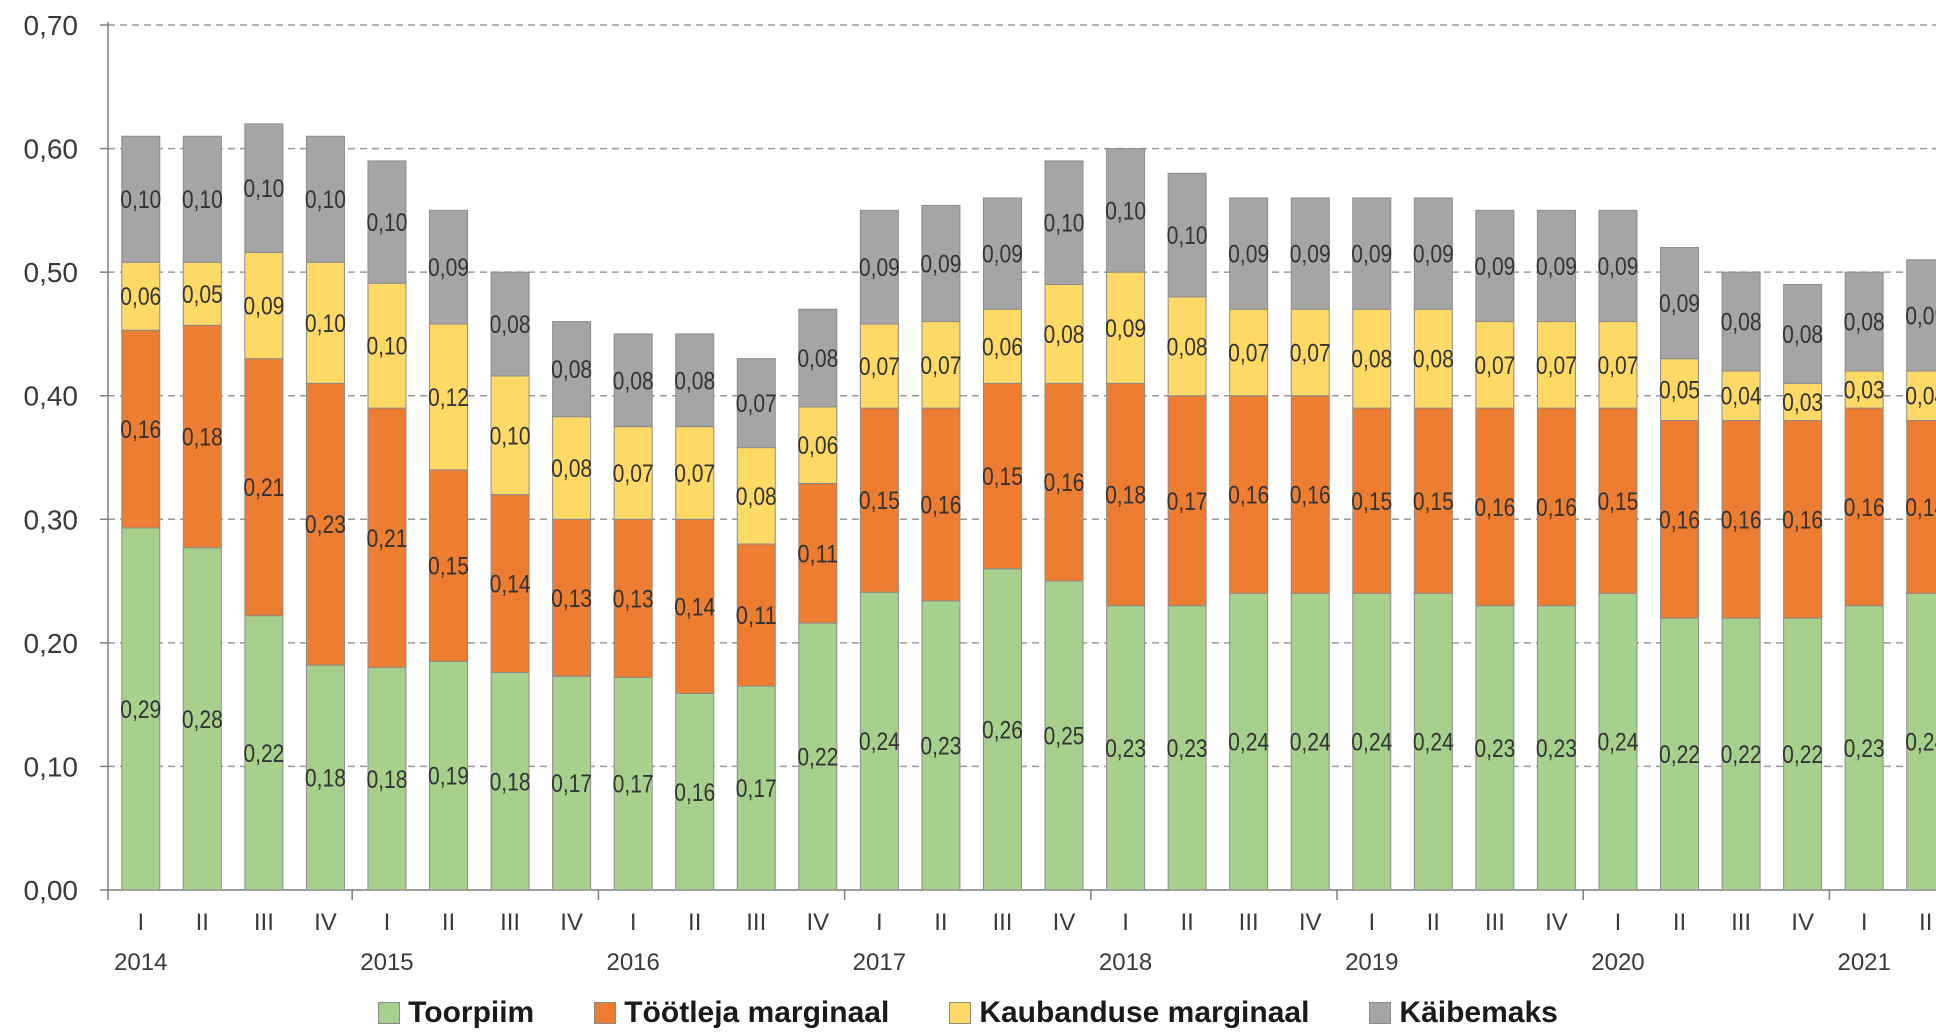  I want to click on legend-item-kaibemaks: Käibemaks, so click(1463, 1013).